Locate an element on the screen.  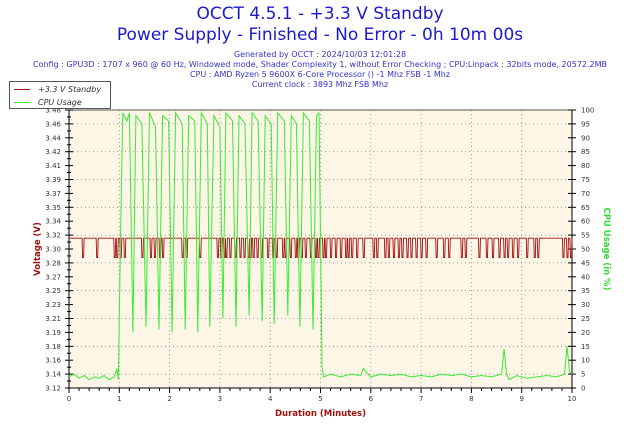
y-left-tick-label: 3.14 is located at coordinates (53, 375).